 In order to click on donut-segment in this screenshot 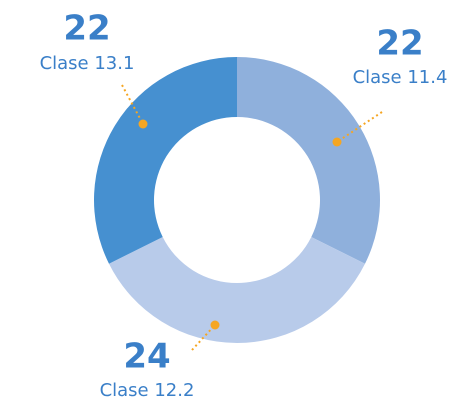, I will do `click(237, 289)`.